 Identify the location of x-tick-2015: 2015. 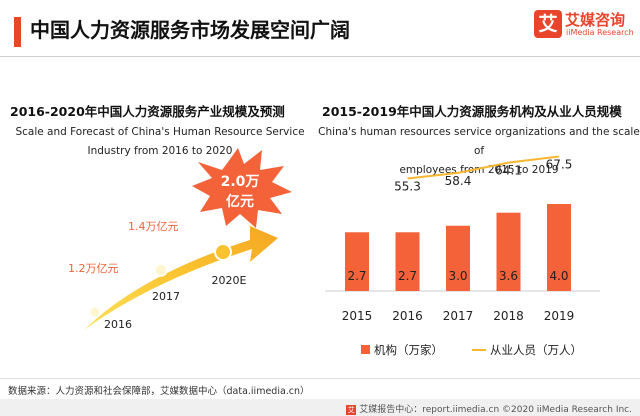
(357, 316).